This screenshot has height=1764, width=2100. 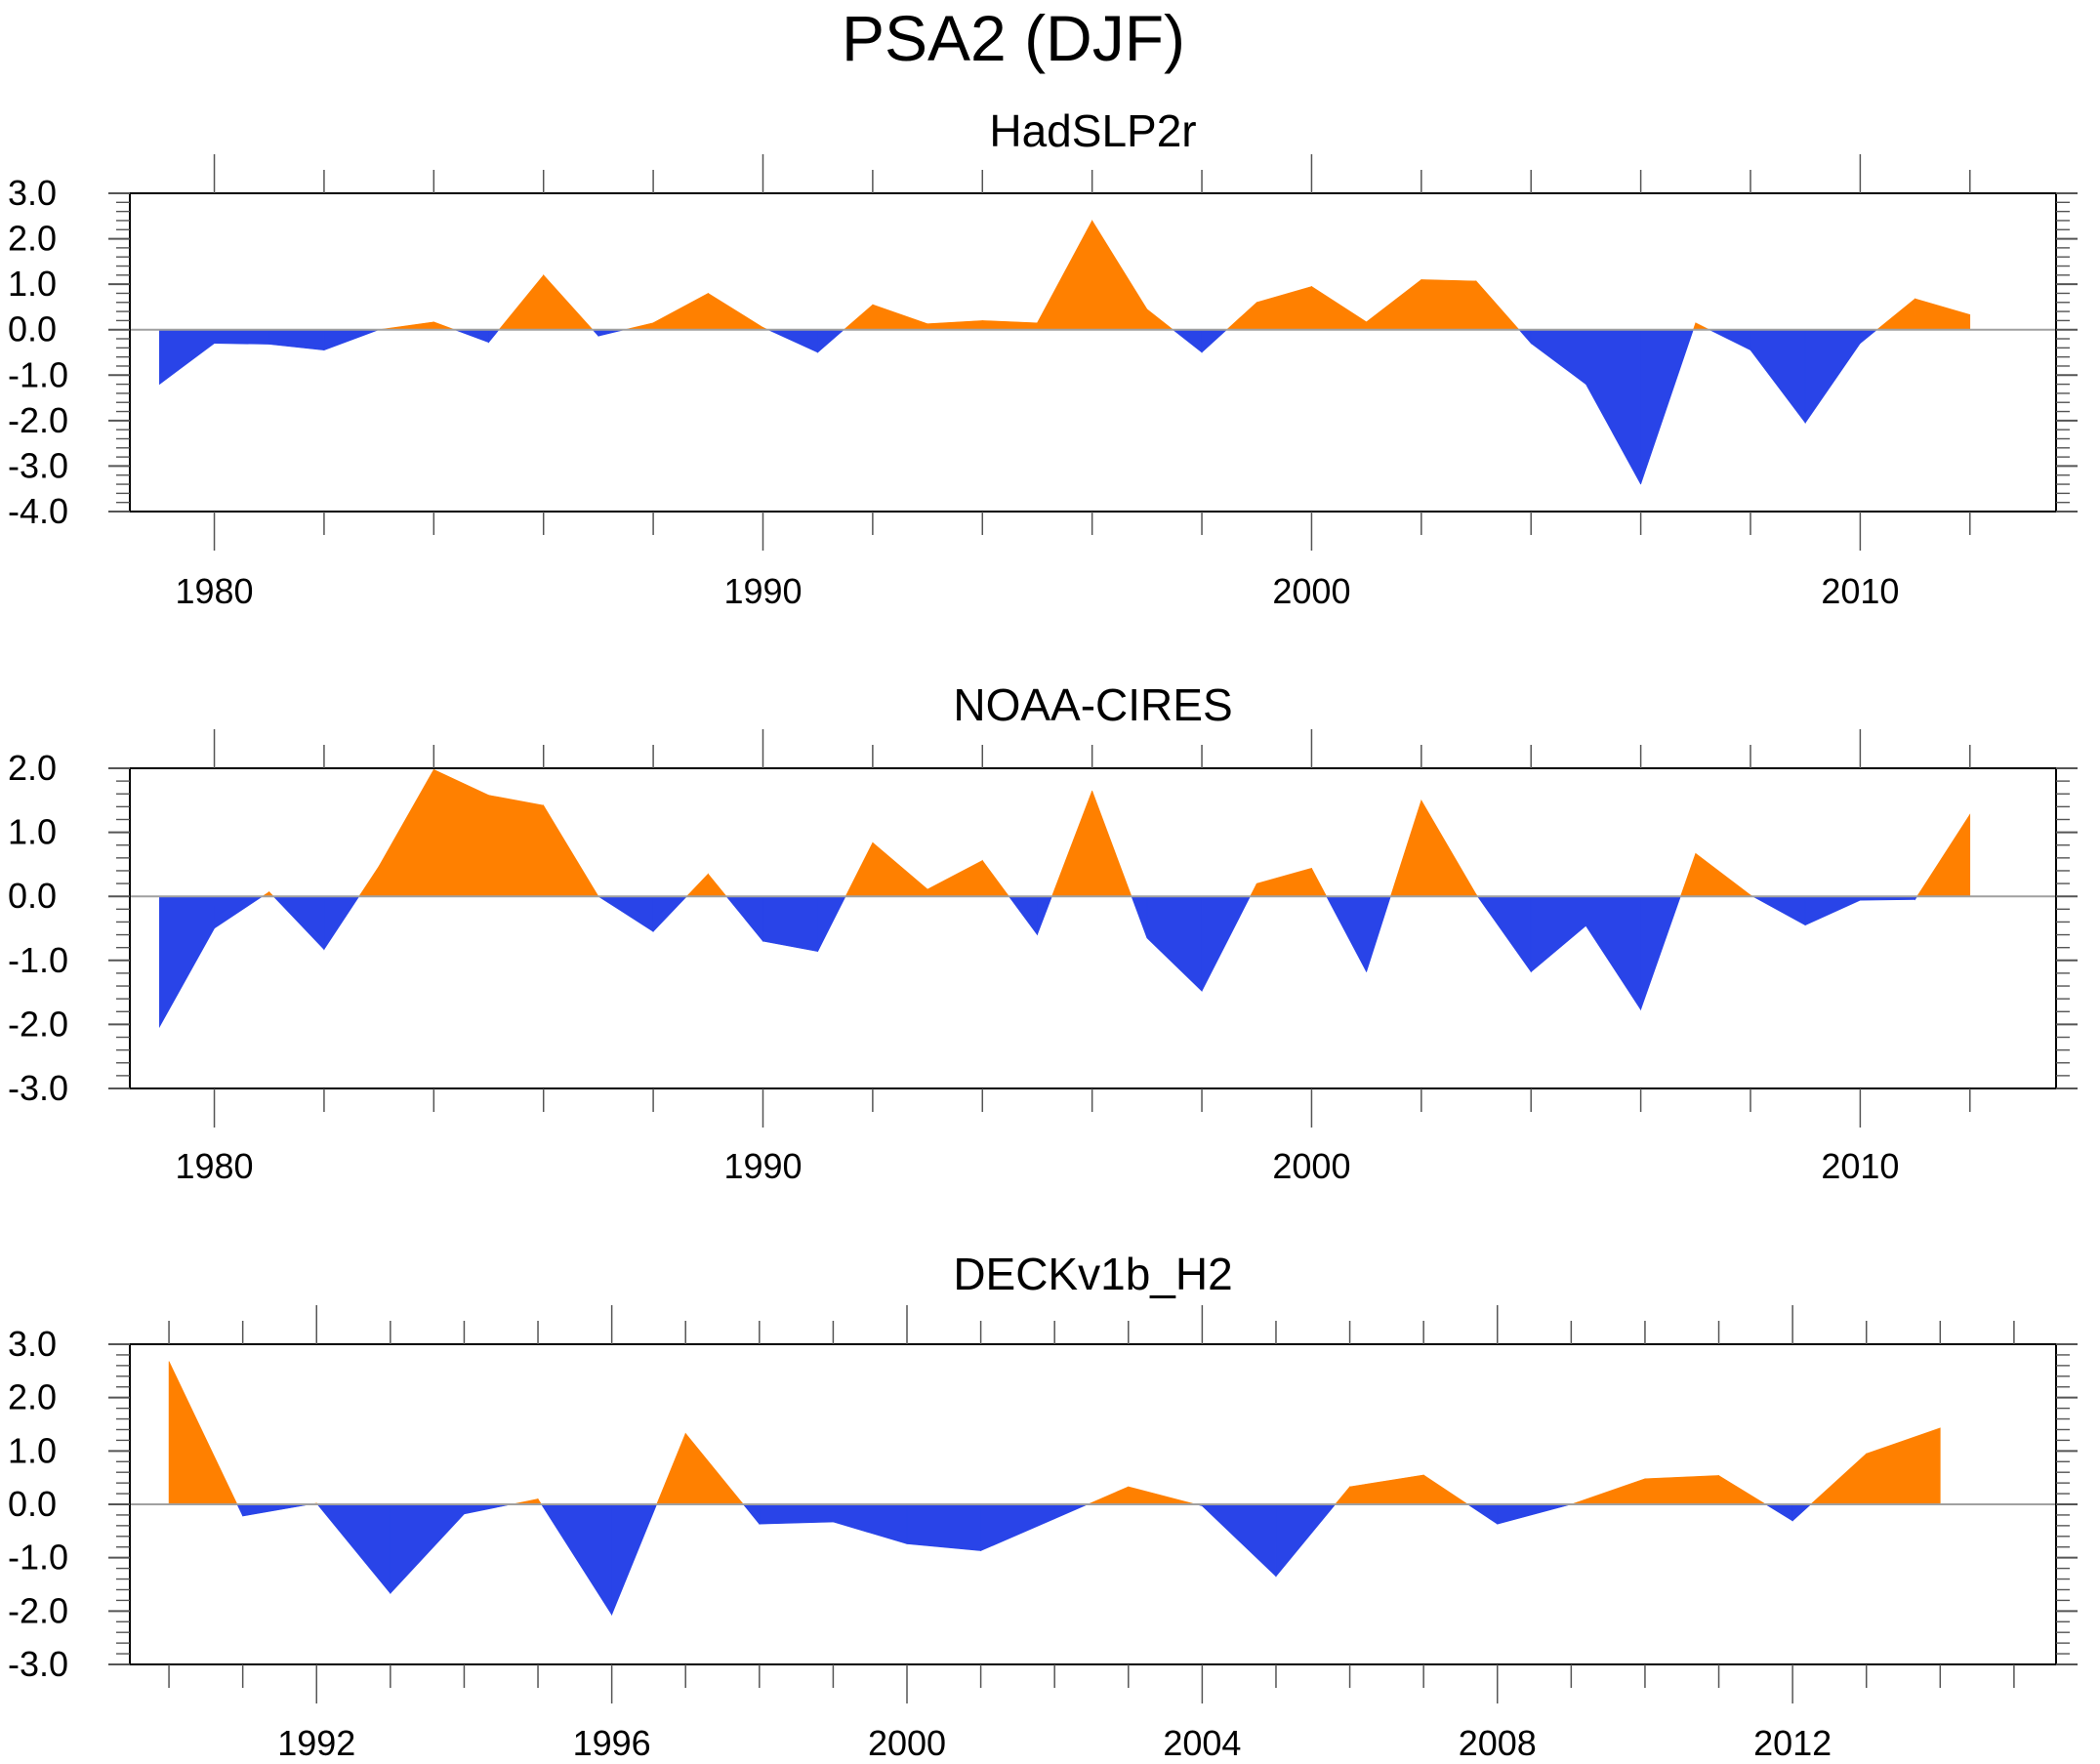 What do you see at coordinates (38, 465) in the screenshot?
I see `y-tick-label: -3.0` at bounding box center [38, 465].